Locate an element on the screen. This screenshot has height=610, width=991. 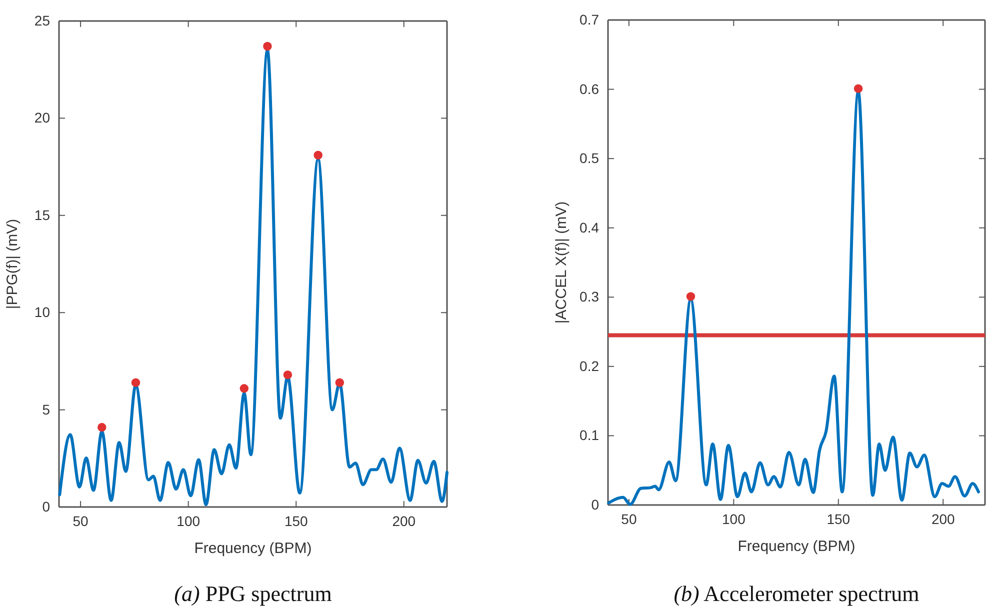
y-tick-label: 0.5 is located at coordinates (590, 158).